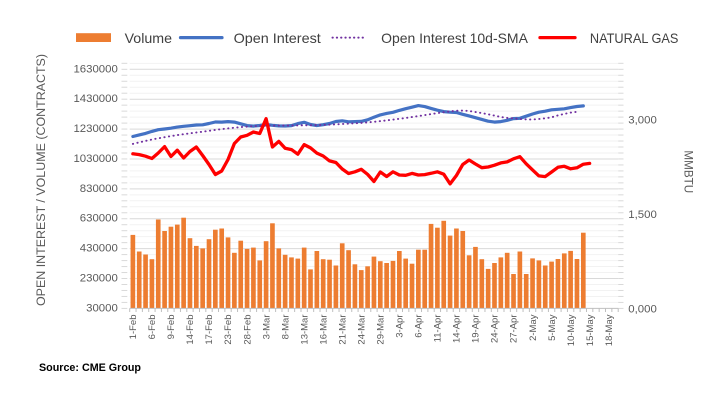 The image size is (721, 412). Describe the element at coordinates (419, 326) in the screenshot. I see `svg-text: 6-Apr` at that location.